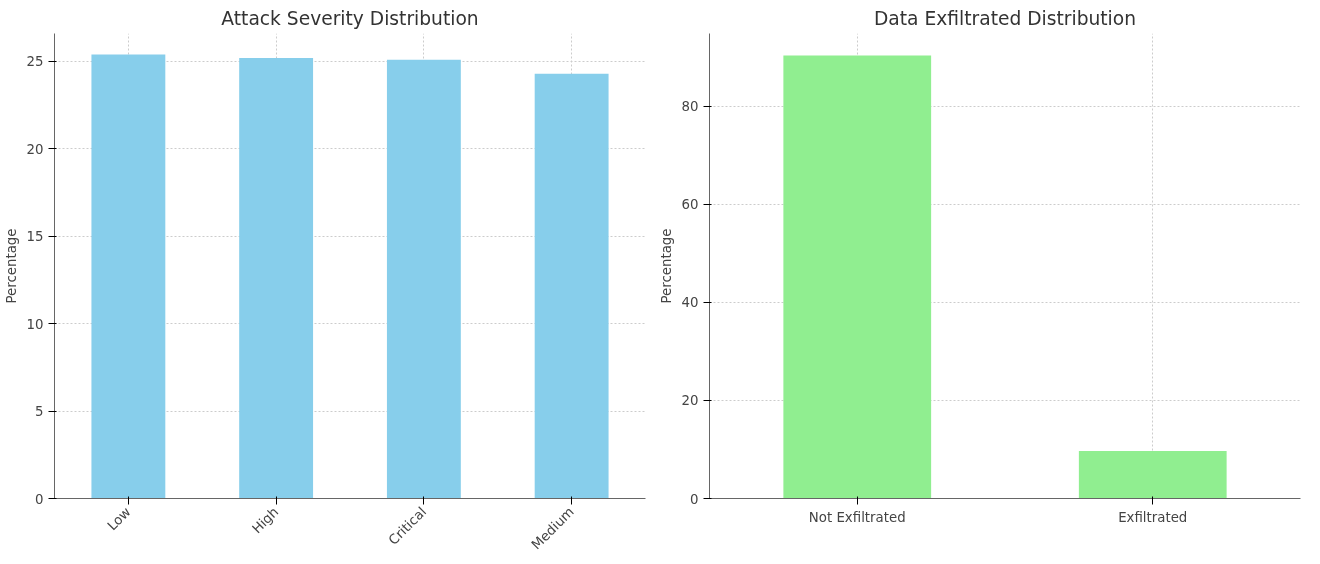  I want to click on chart-title: Attack Severity Distribution, so click(350, 18).